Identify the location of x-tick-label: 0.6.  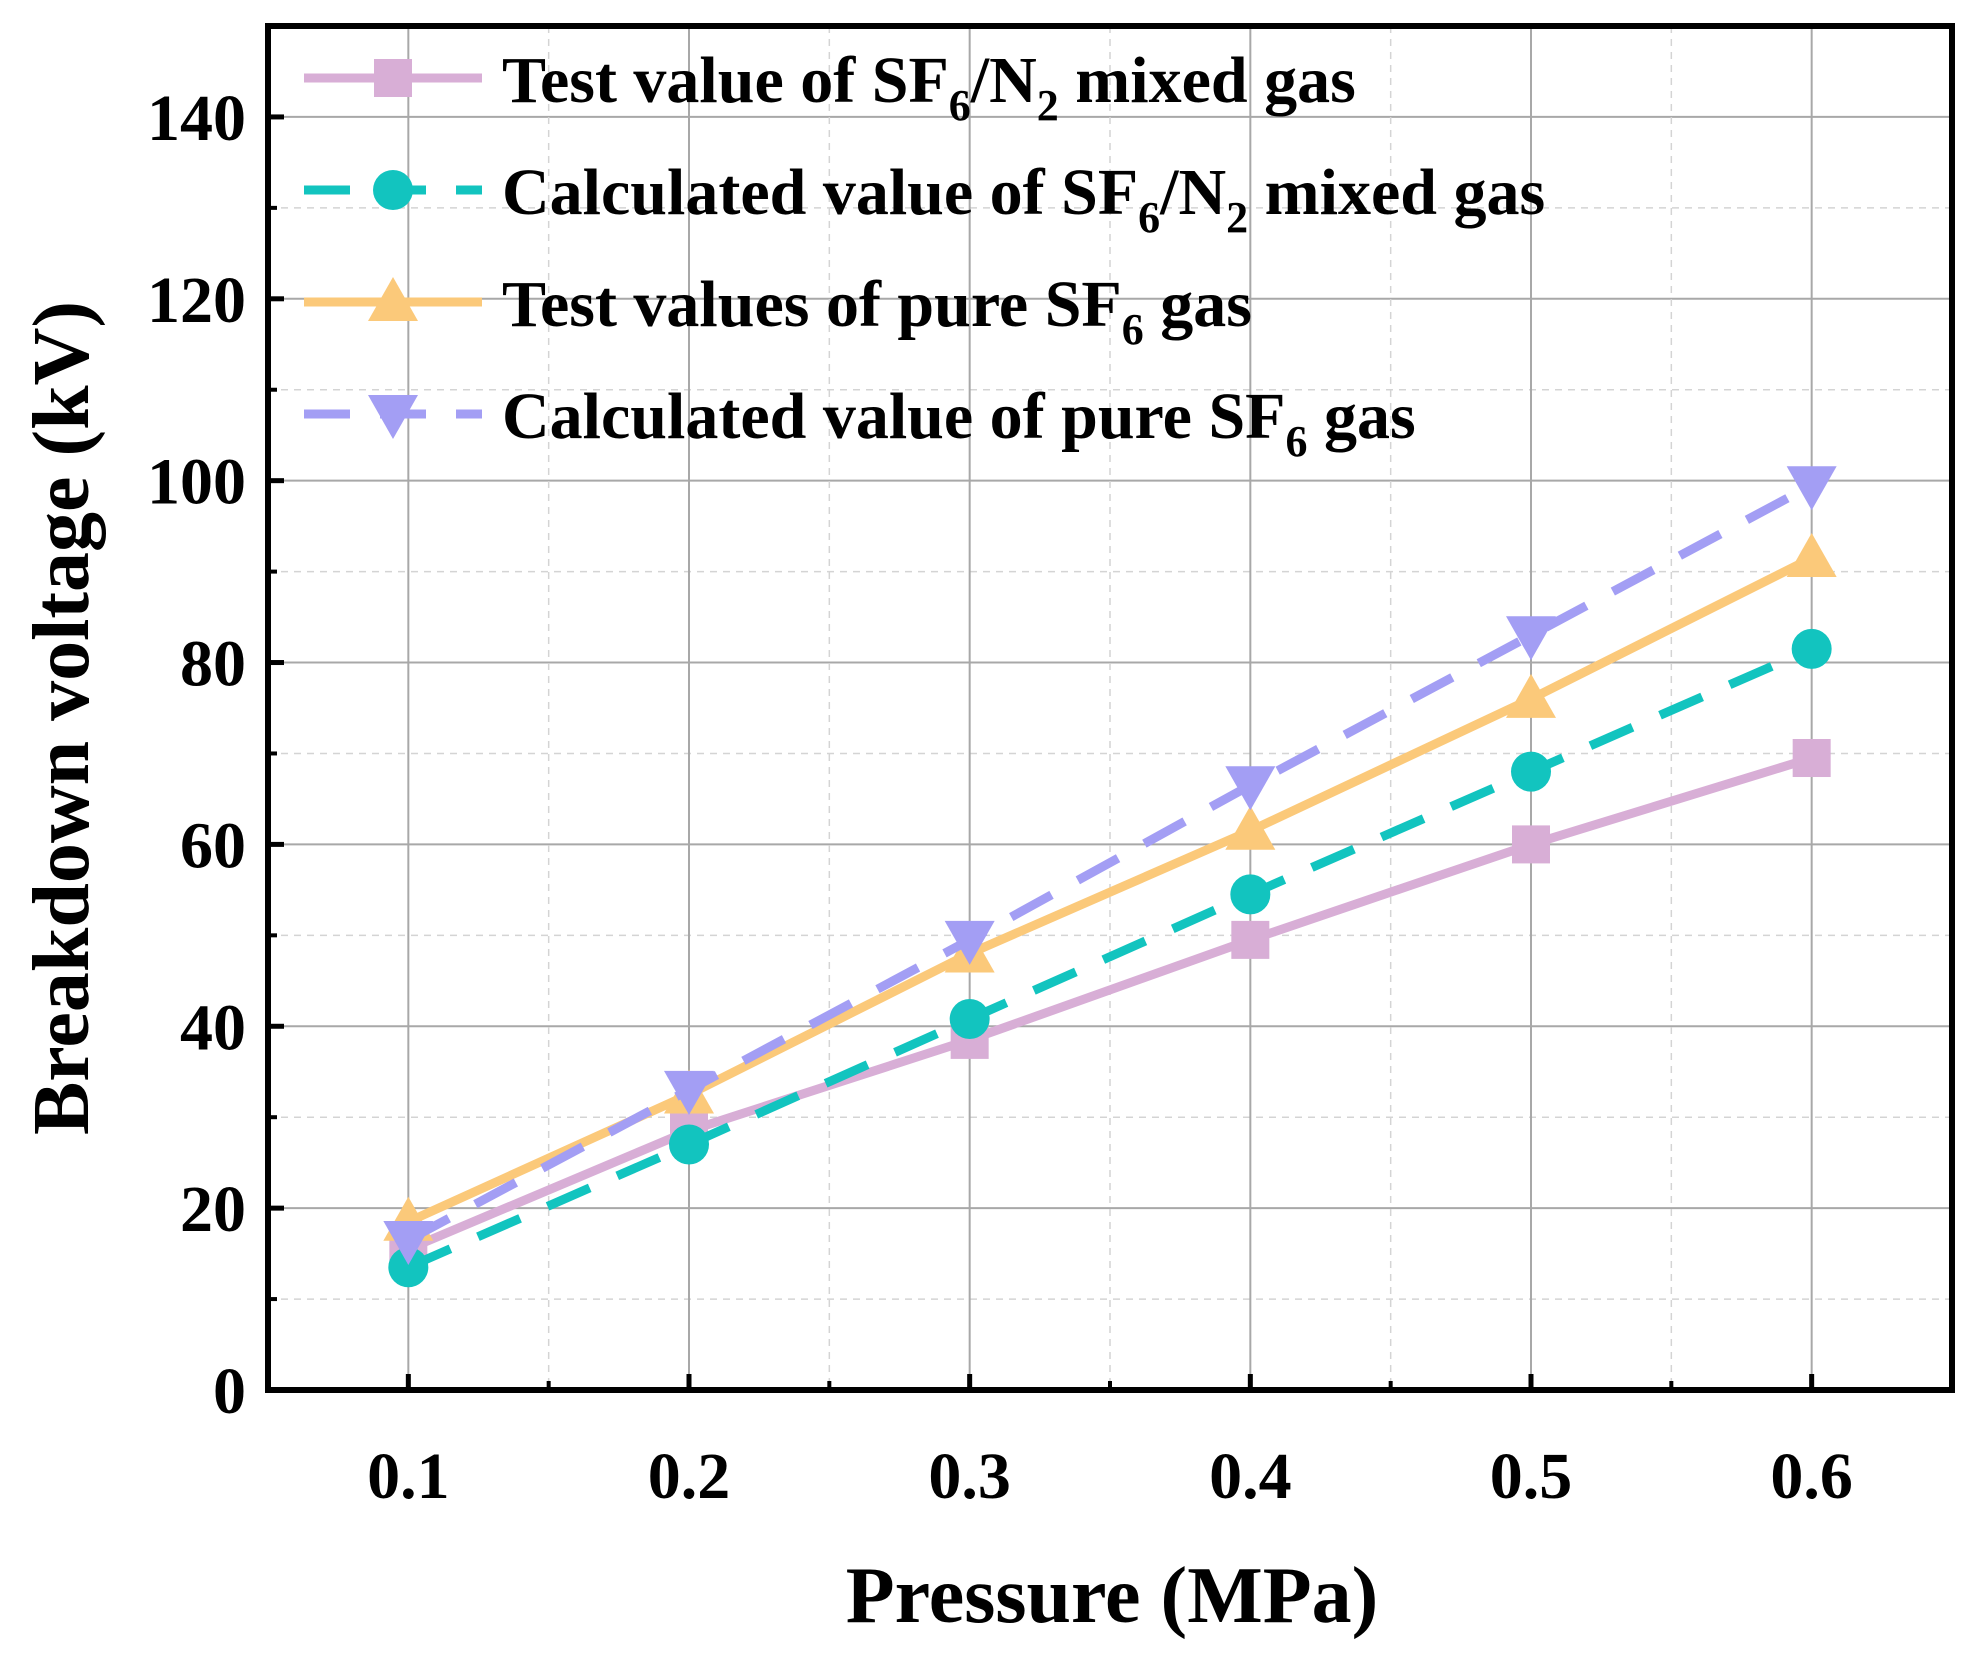
(1811, 1476).